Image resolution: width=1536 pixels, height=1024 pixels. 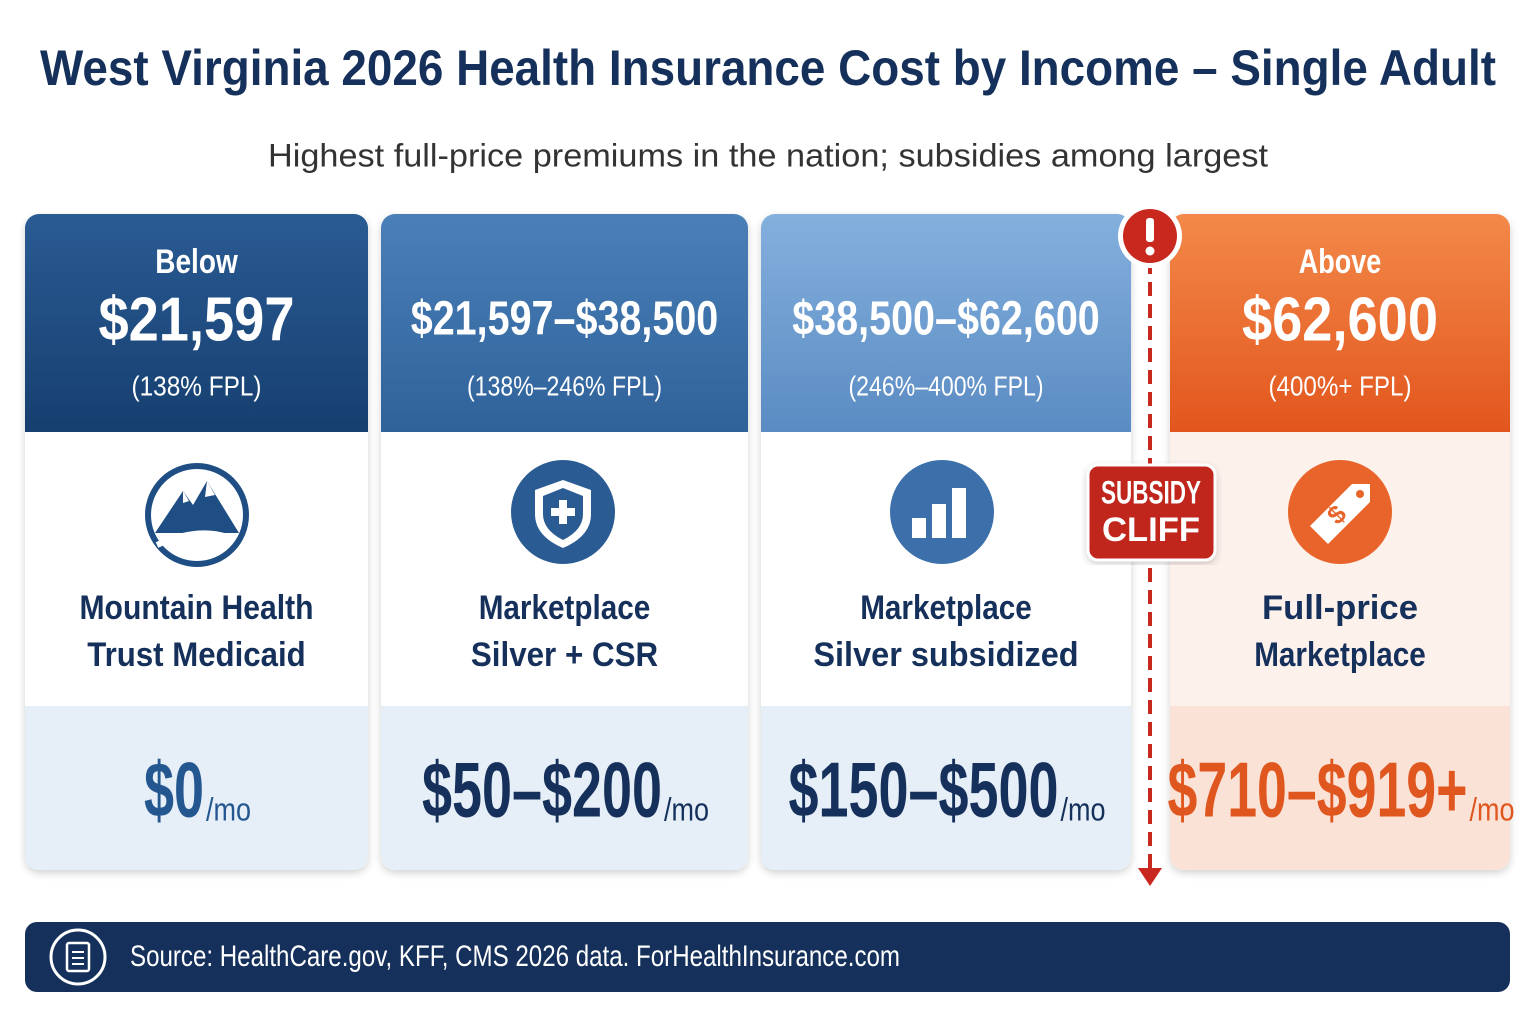 What do you see at coordinates (1151, 530) in the screenshot?
I see `cliff-label: CLIFF` at bounding box center [1151, 530].